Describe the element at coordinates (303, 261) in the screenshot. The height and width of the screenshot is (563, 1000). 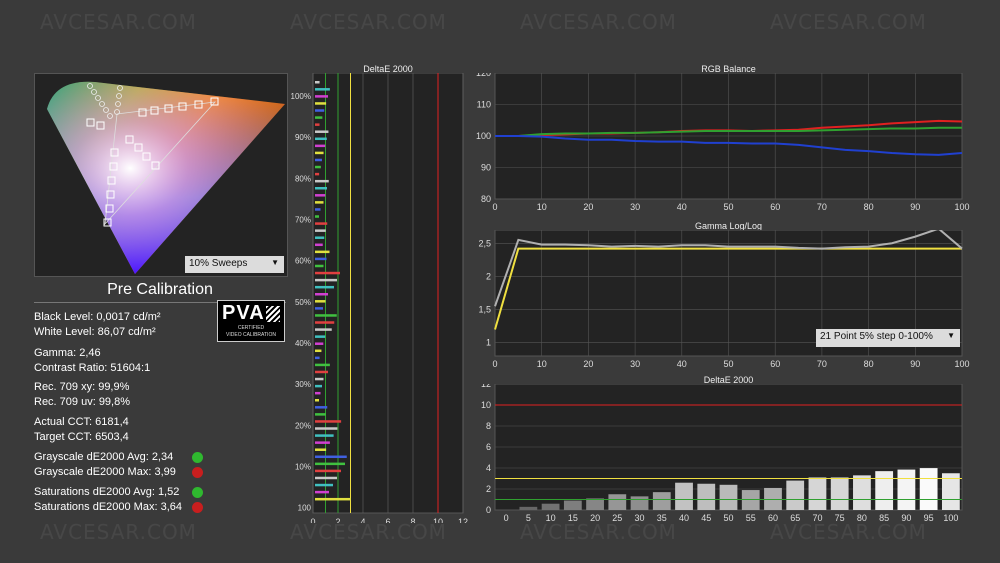
I see `tick-label: 60%` at that location.